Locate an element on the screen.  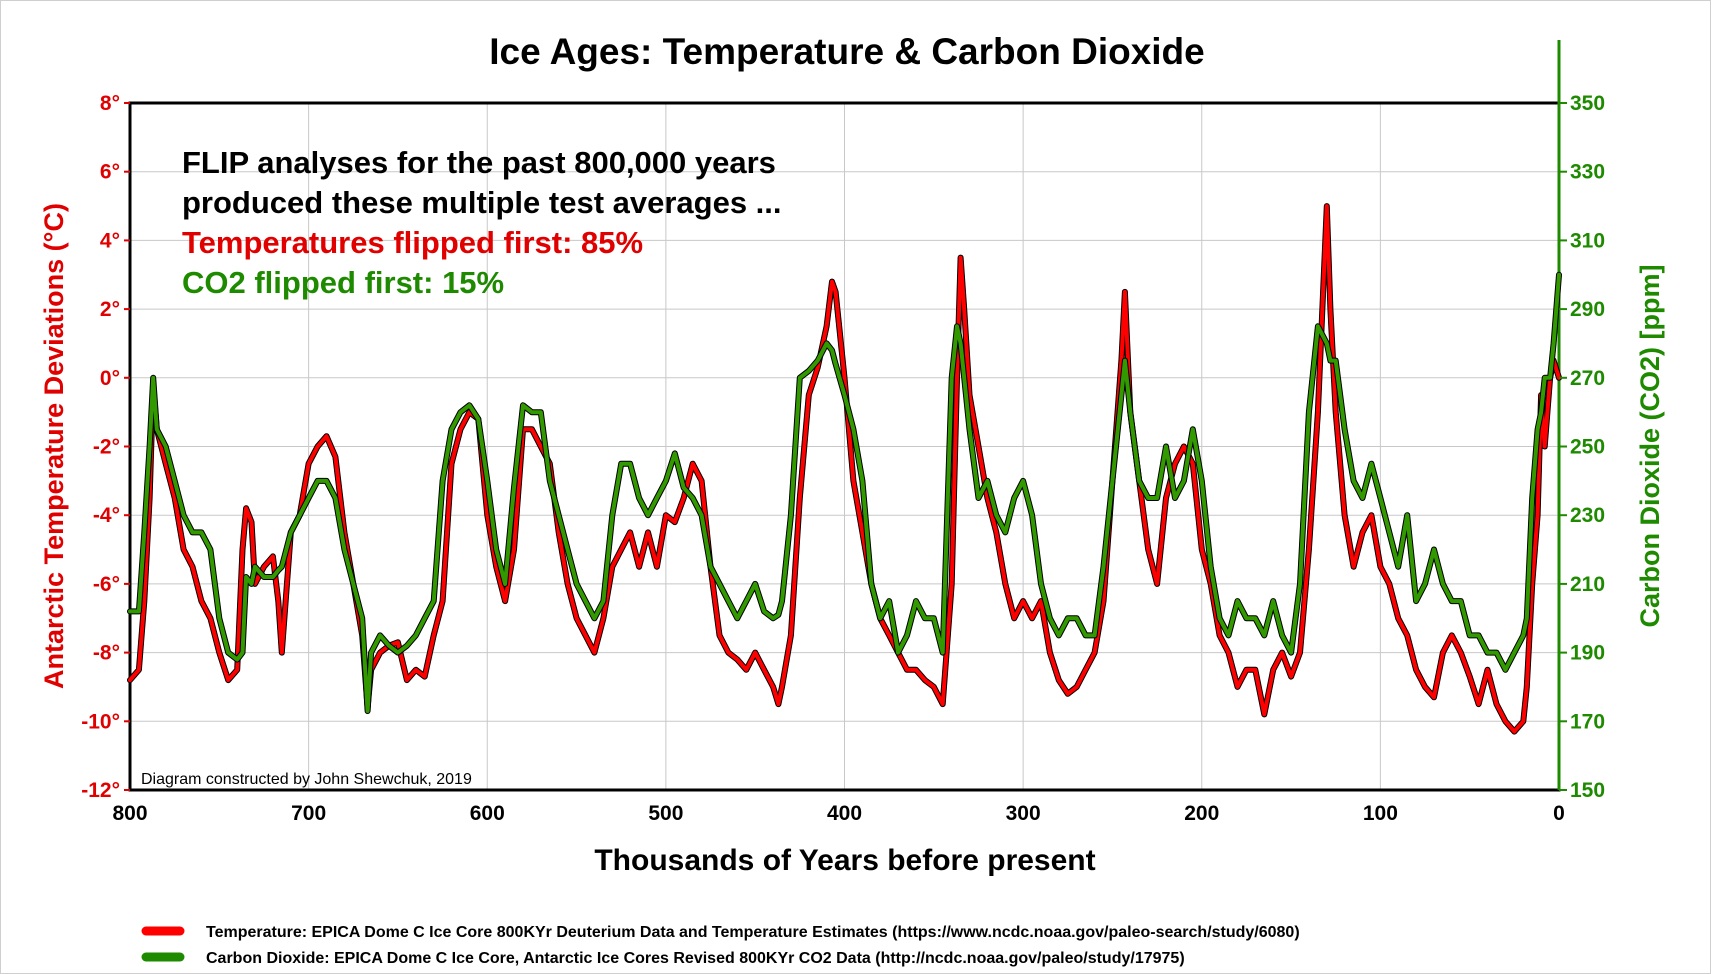
left-tick-label: -2° is located at coordinates (106, 447).